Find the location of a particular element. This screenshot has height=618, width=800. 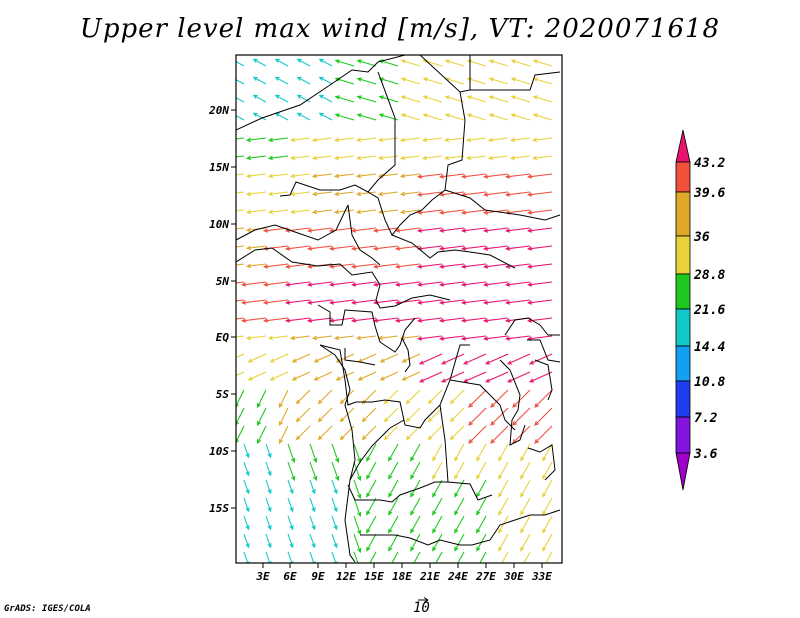

colorbar-label: 3.6 is located at coordinates (705, 454).